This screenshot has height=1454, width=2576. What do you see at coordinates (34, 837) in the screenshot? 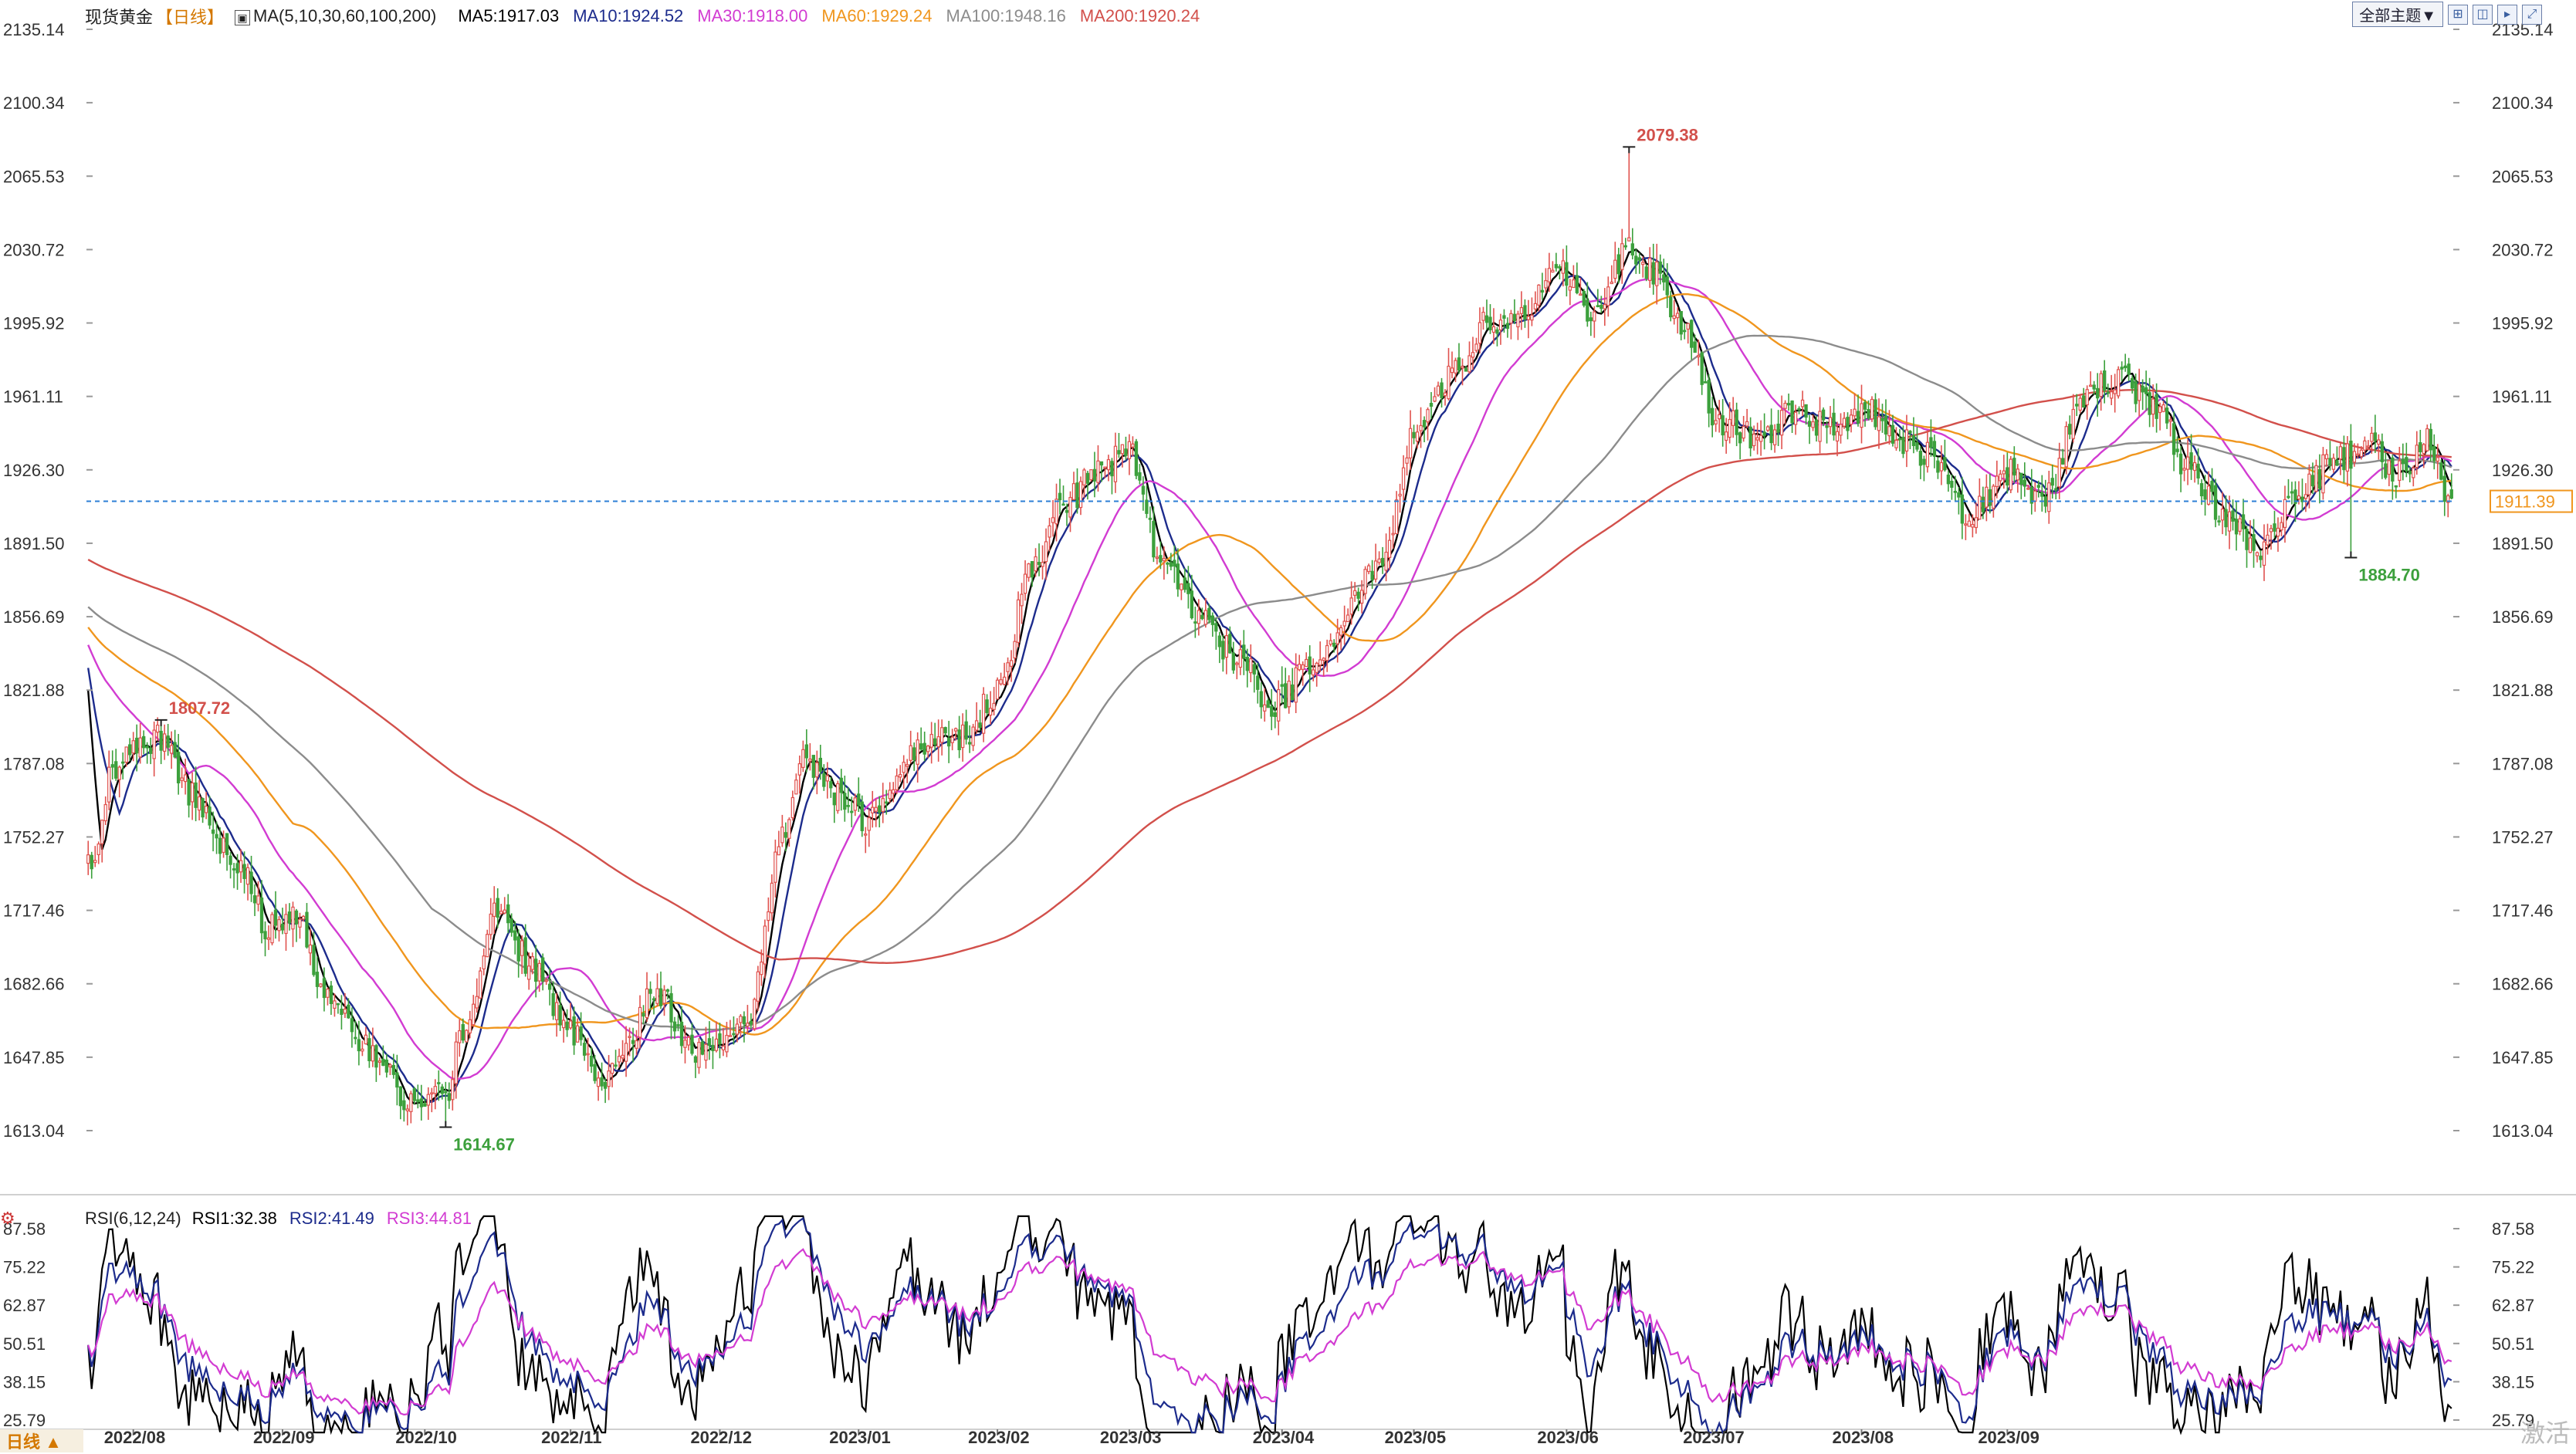
I see `price-tick-label-left: 1752.27` at bounding box center [34, 837].